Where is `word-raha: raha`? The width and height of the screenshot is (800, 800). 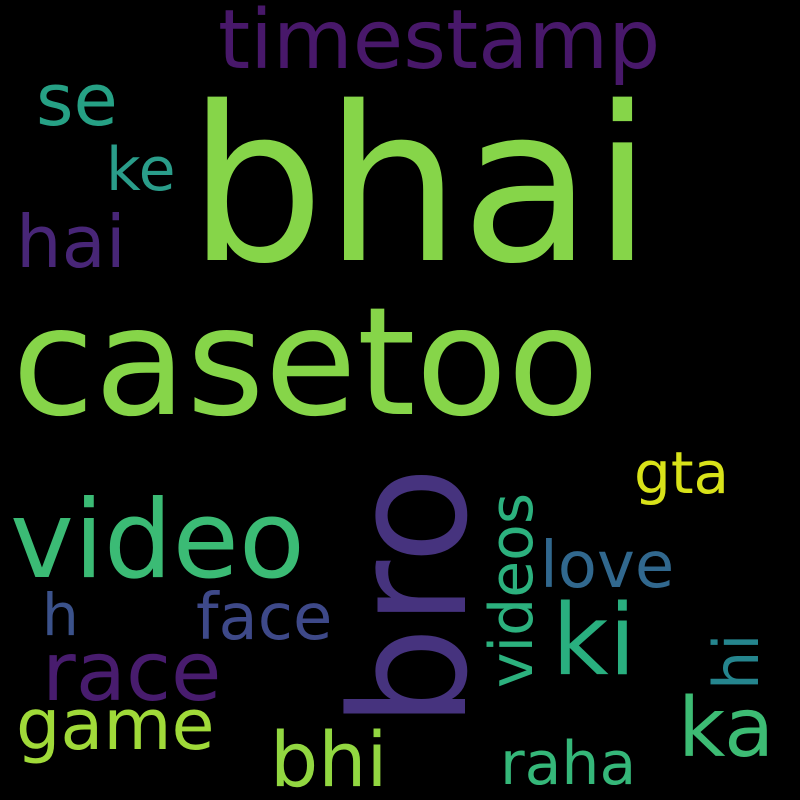
word-raha: raha is located at coordinates (568, 764).